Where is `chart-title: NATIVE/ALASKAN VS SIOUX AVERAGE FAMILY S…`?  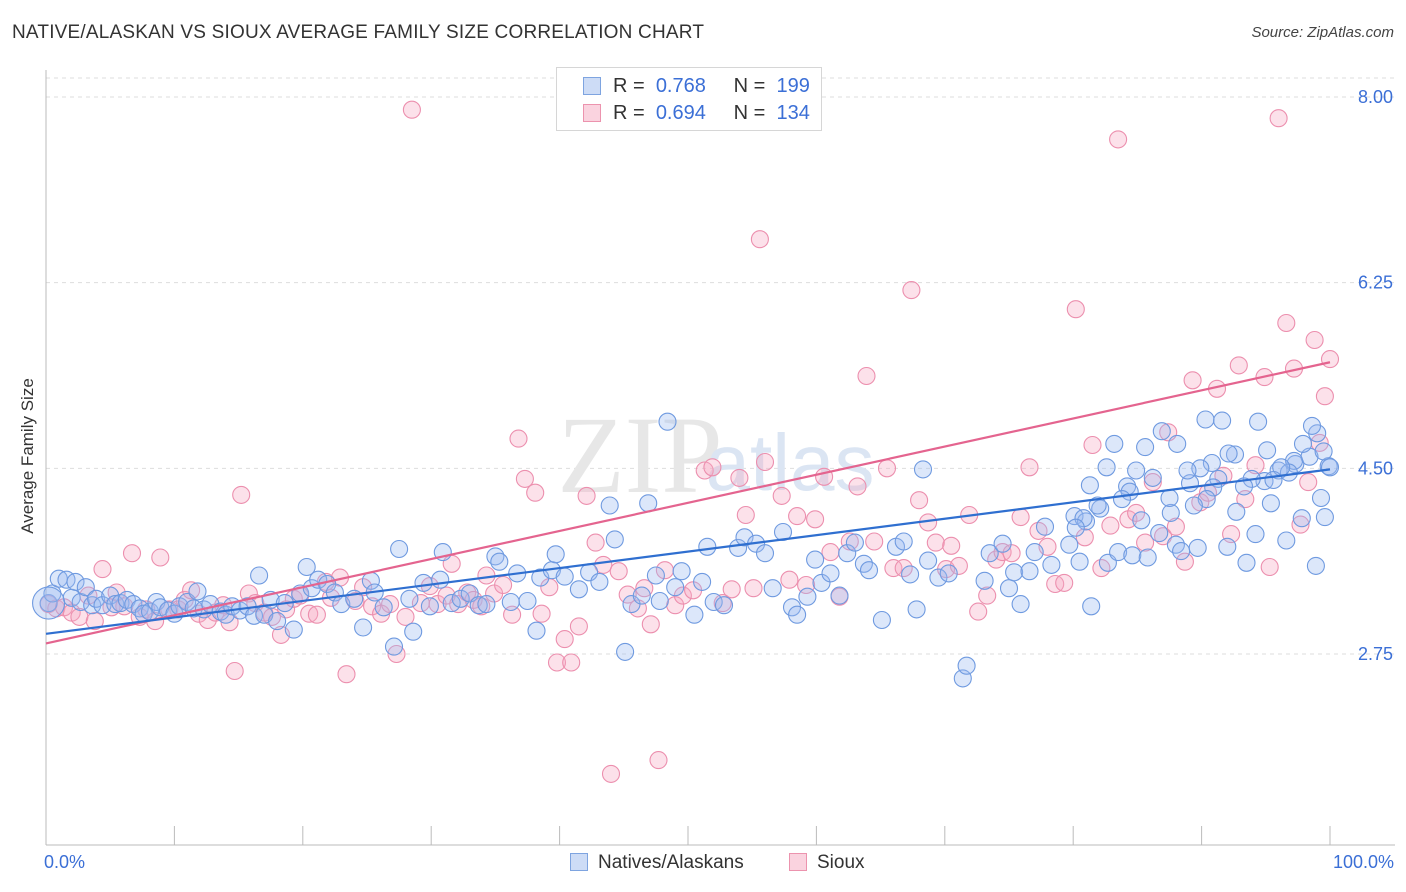
chart-title: NATIVE/ALASKAN VS SIOUX AVERAGE FAMILY S… is located at coordinates (358, 32).